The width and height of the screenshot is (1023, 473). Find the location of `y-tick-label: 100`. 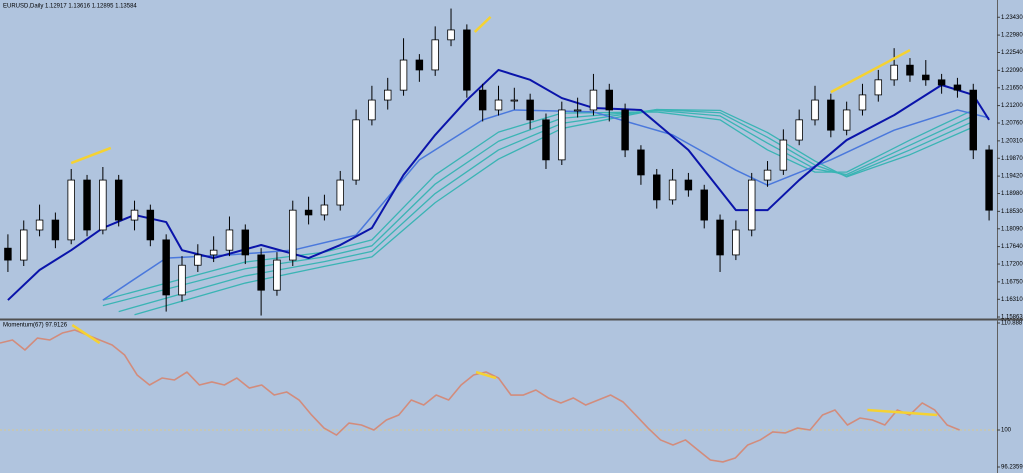

y-tick-label: 100 is located at coordinates (1006, 431).